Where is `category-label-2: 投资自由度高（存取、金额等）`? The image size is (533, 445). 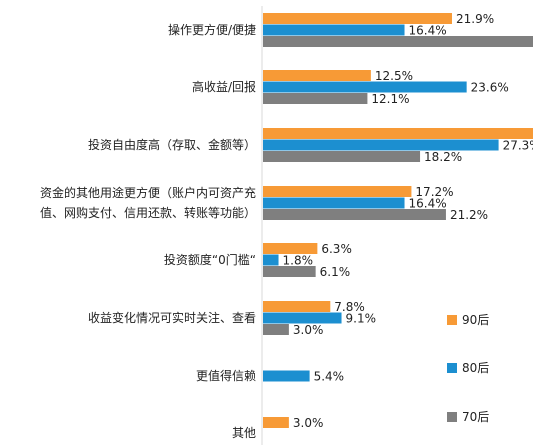 category-label-2: 投资自由度高（存取、金额等） is located at coordinates (131, 145).